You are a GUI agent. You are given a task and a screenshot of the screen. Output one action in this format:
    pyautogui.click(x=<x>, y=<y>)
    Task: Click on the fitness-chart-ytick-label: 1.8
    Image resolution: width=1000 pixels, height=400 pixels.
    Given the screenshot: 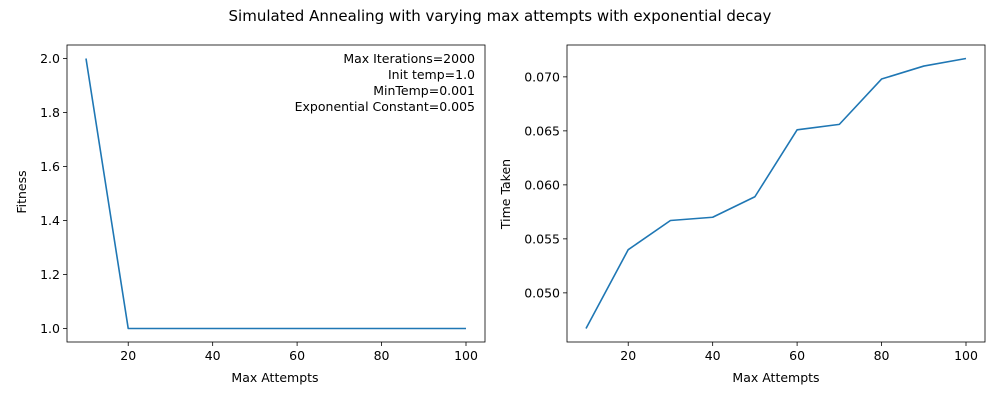 What is the action you would take?
    pyautogui.click(x=50, y=112)
    